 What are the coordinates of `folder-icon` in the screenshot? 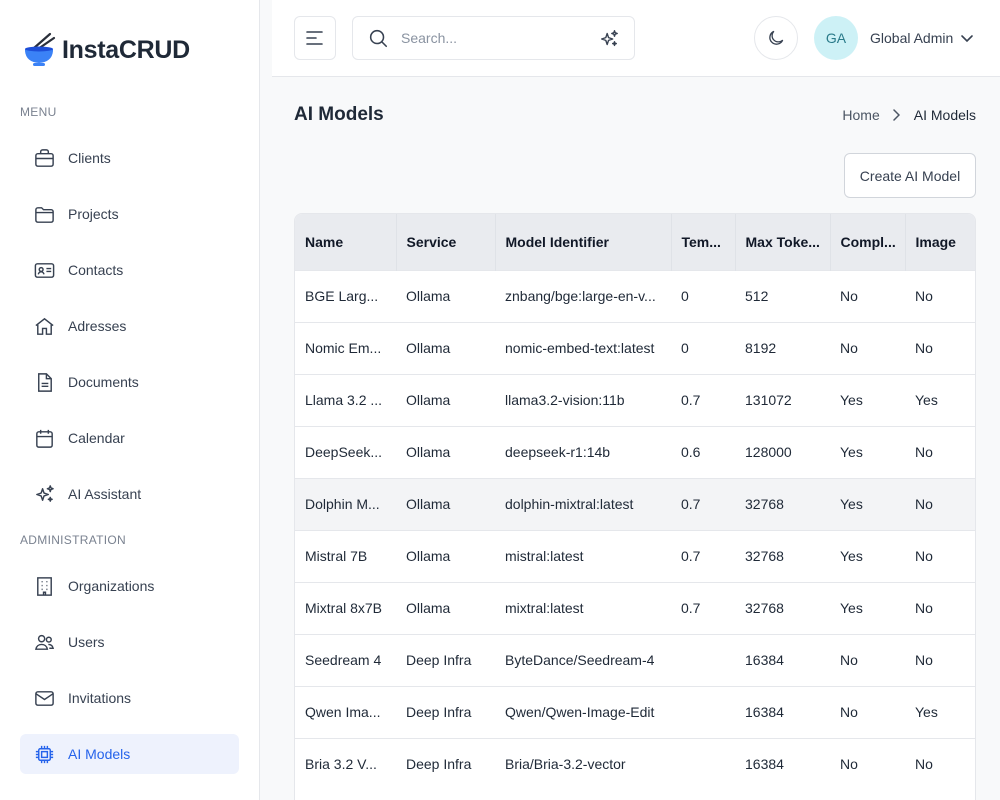 It's located at (44, 214).